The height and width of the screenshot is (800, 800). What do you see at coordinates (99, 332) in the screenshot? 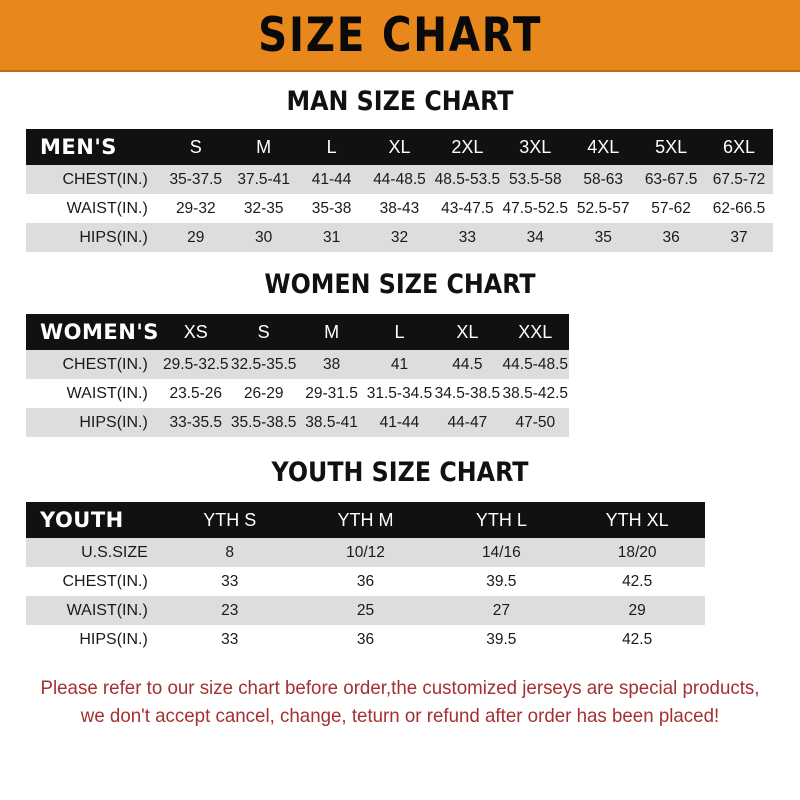
I see `women-table-corner-label: WOMEN'S` at bounding box center [99, 332].